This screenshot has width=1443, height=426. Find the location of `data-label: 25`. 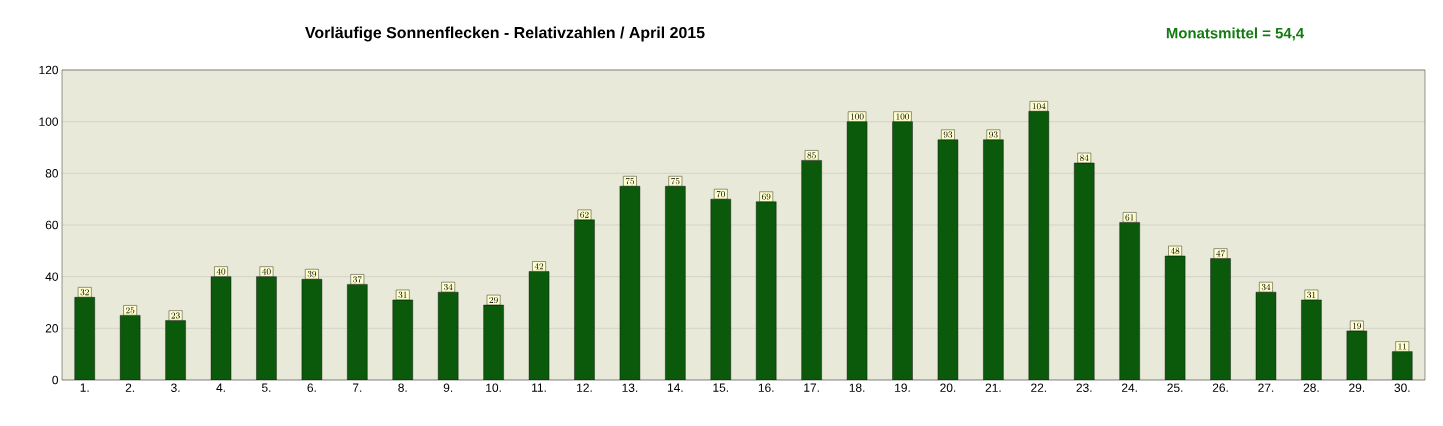

data-label: 25 is located at coordinates (130, 310).